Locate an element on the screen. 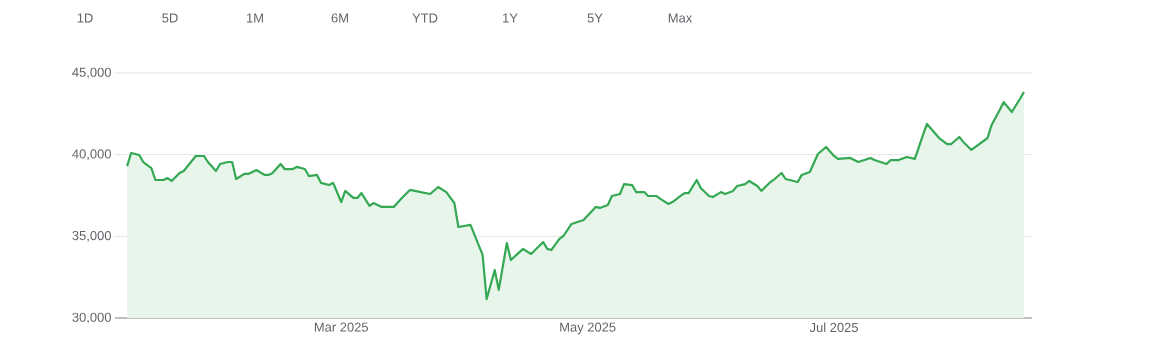 This screenshot has width=1150, height=364. y-tick-label: 45,000 is located at coordinates (91, 73).